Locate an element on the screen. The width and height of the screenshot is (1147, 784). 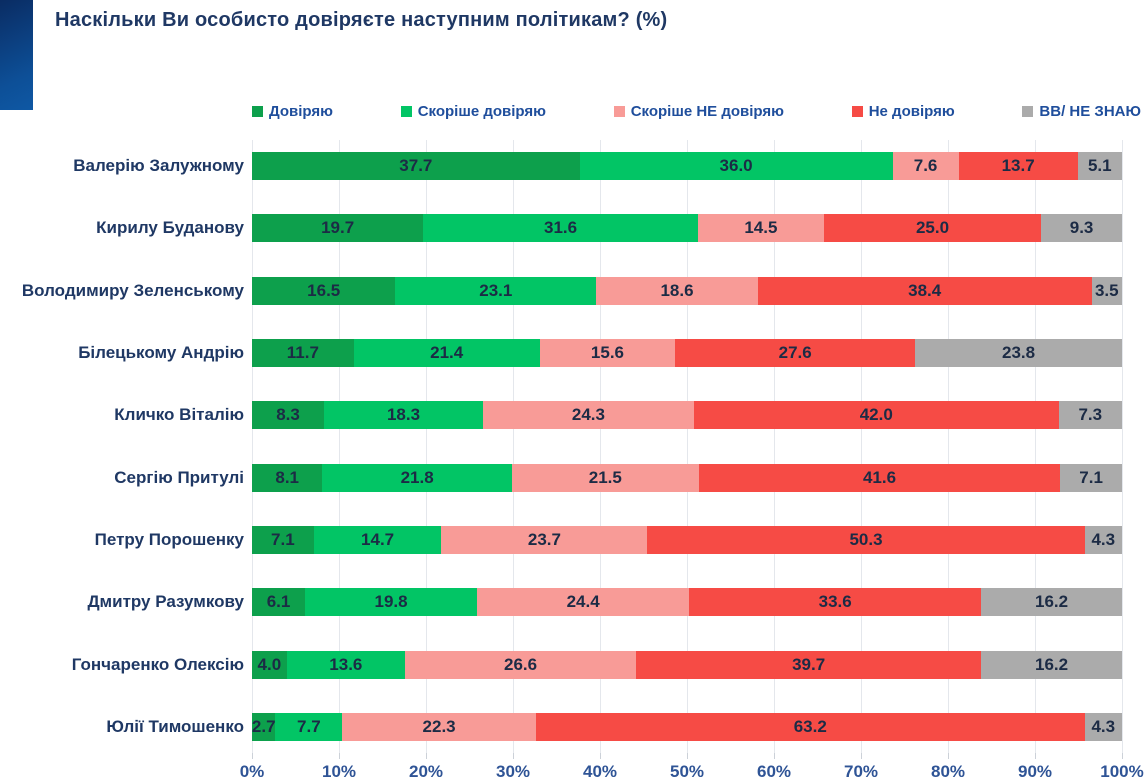
category-label: Гончаренко Олексію is located at coordinates (157, 664).